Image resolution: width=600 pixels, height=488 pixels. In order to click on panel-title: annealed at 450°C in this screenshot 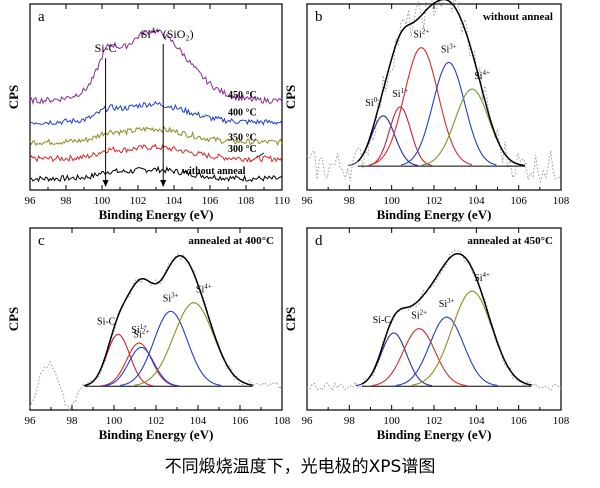, I will do `click(510, 241)`.